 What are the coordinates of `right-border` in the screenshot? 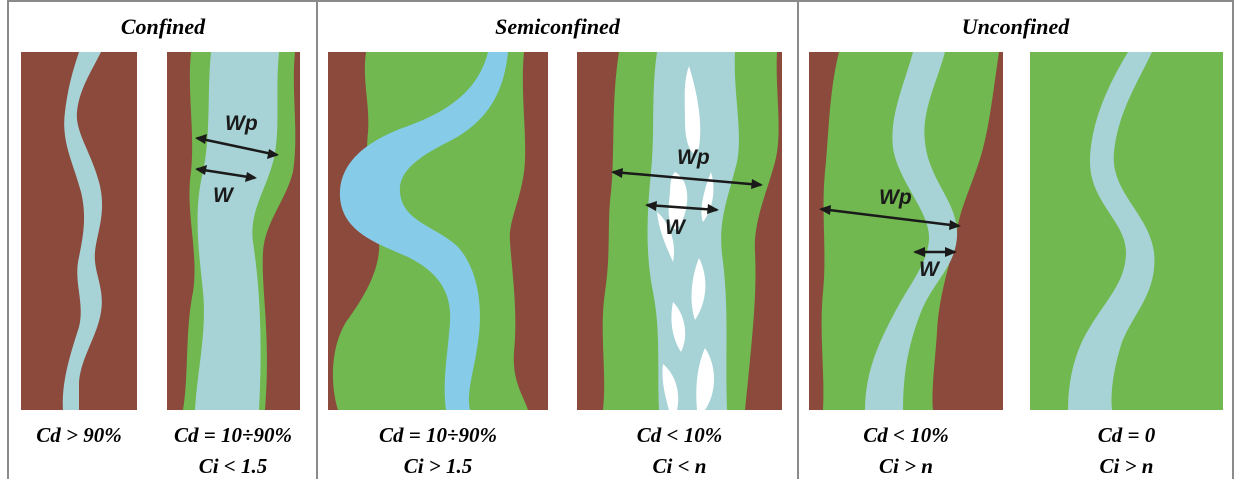 It's located at (1233, 239).